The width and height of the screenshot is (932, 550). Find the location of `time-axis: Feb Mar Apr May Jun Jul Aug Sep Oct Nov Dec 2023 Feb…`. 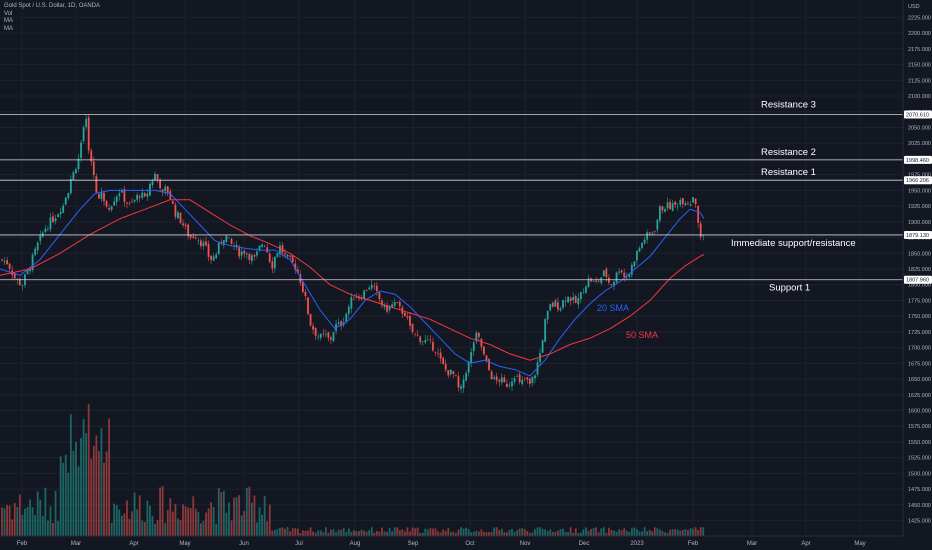

time-axis: Feb Mar Apr May Jun Jul Aug Sep Oct Nov Dec 2023 Feb… is located at coordinates (441, 544).